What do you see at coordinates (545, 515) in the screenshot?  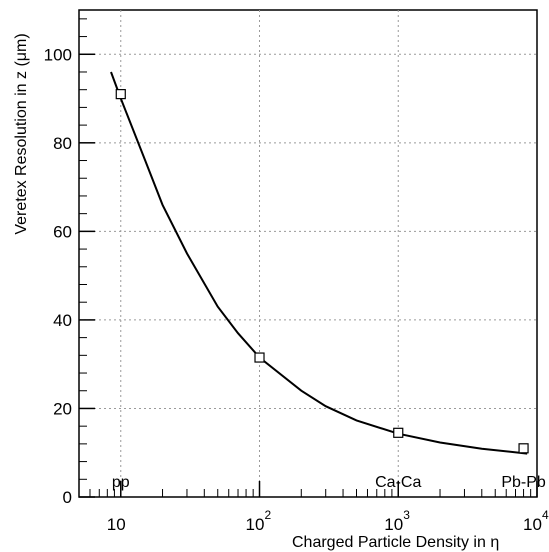 I see `x-tick-exponent: 4` at bounding box center [545, 515].